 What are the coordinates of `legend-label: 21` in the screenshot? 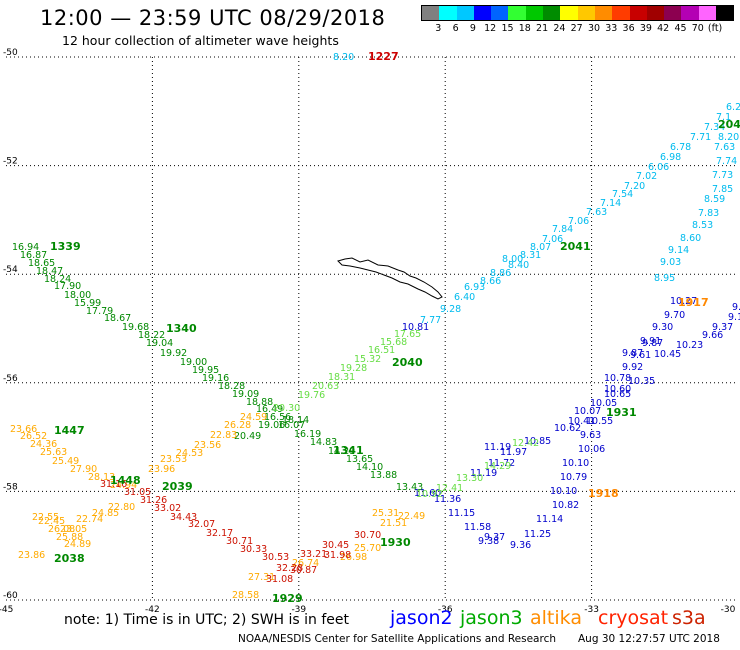 It's located at (542, 28).